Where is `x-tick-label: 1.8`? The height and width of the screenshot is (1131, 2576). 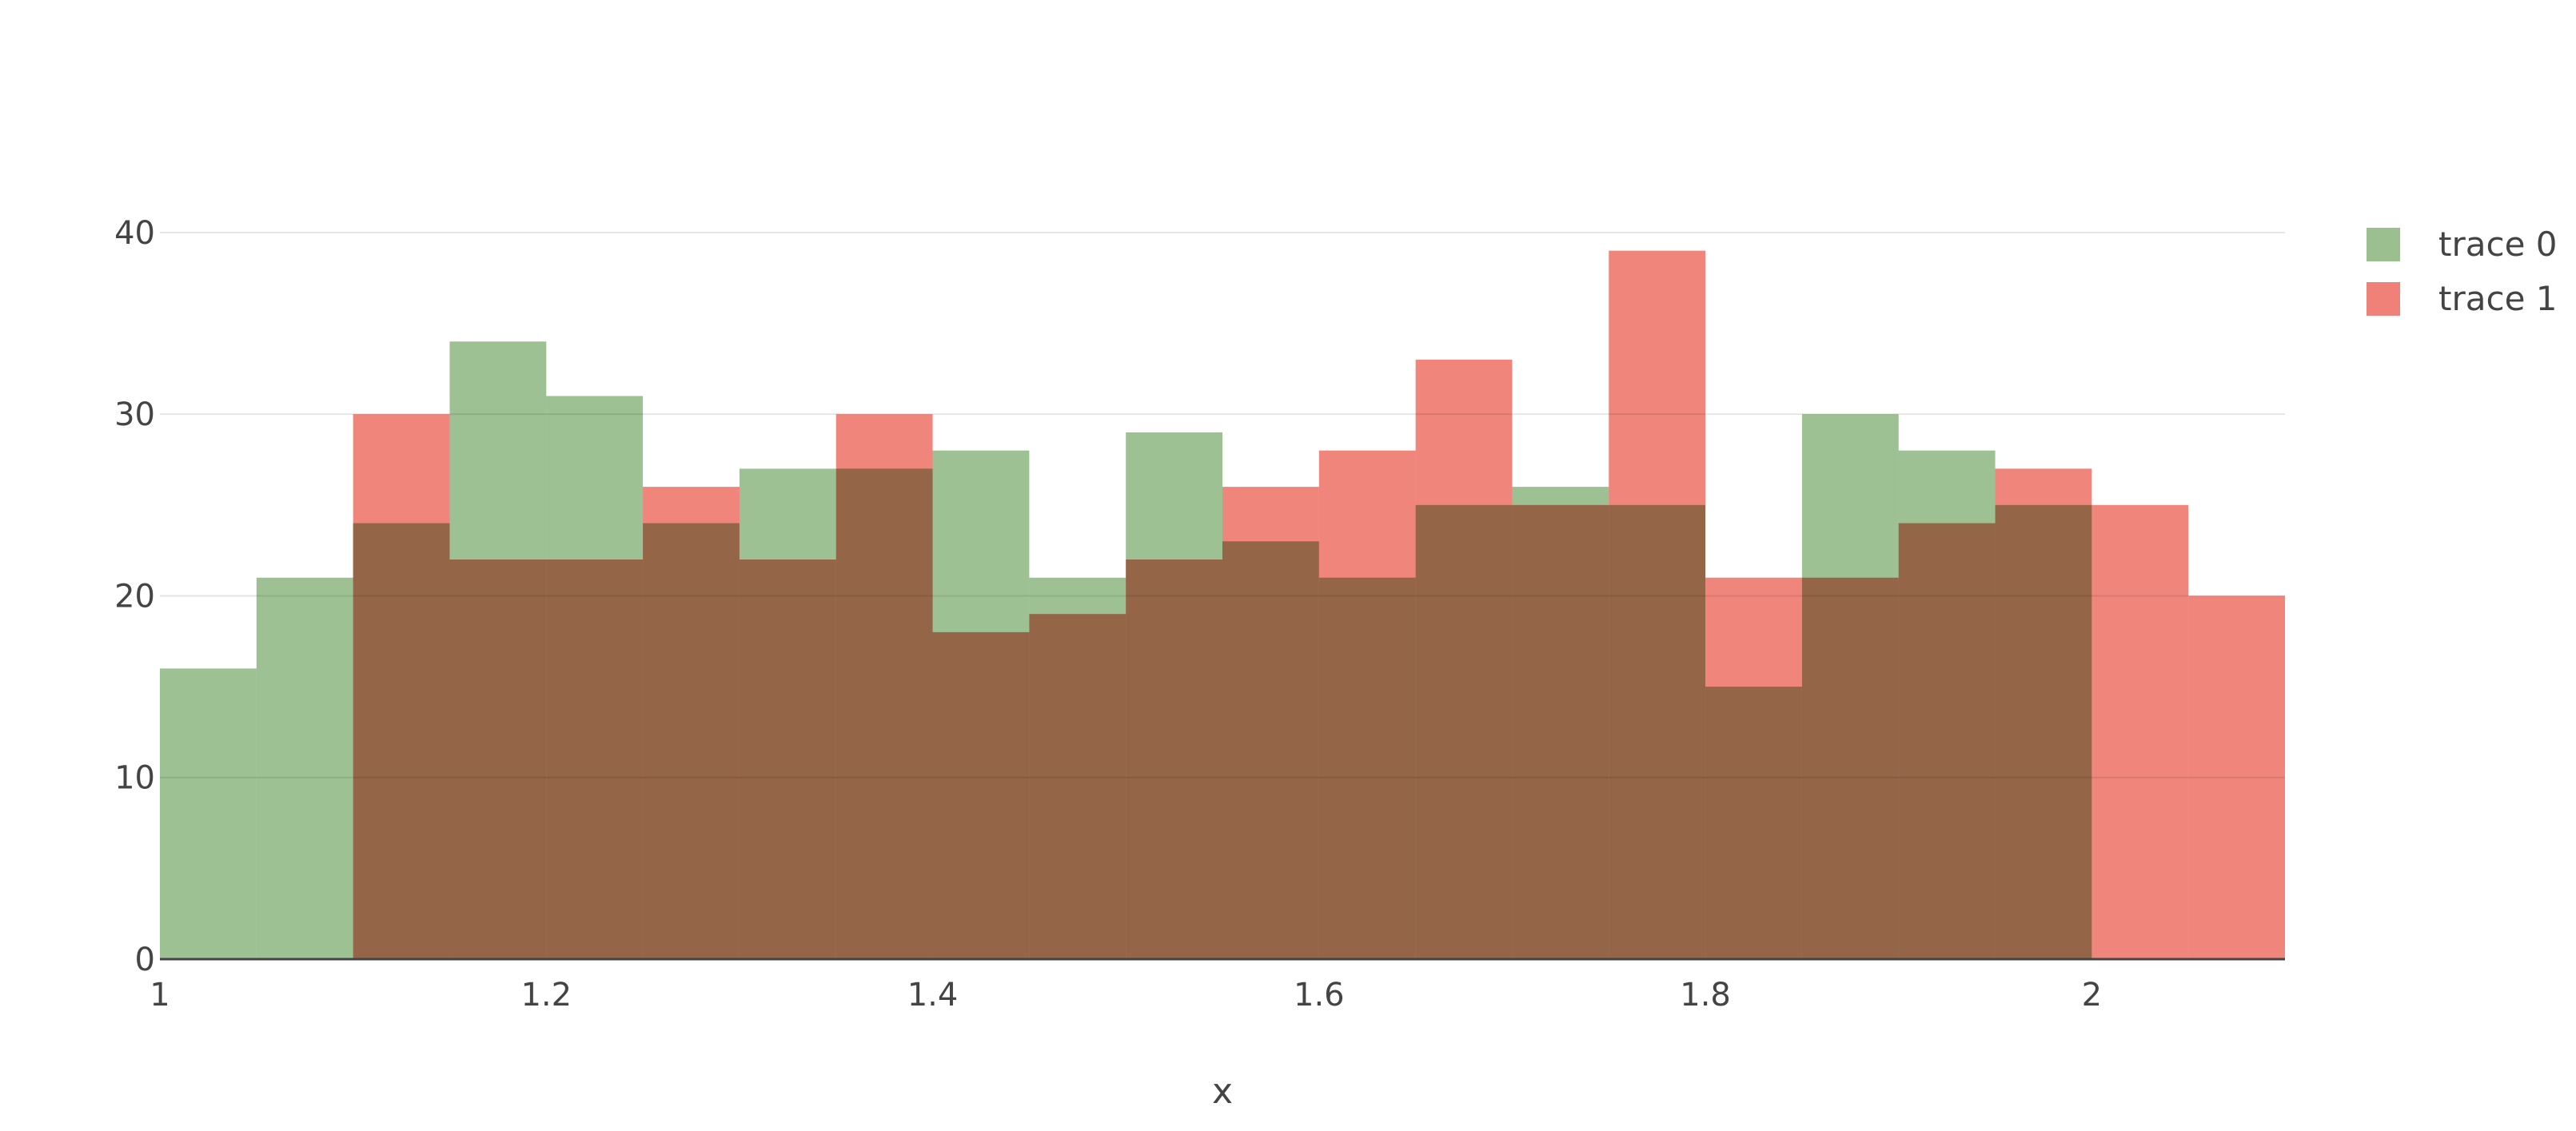
x-tick-label: 1.8 is located at coordinates (1705, 995).